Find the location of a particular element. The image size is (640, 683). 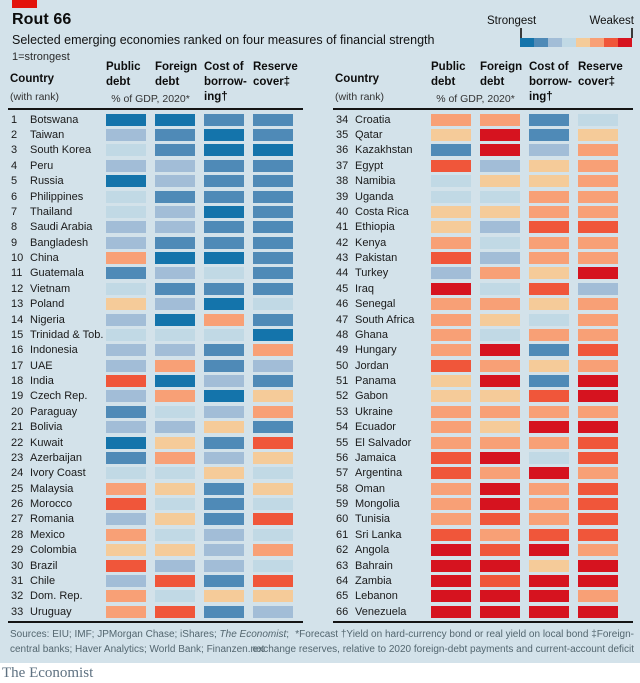

country-name: Bangladesh is located at coordinates (59, 242).